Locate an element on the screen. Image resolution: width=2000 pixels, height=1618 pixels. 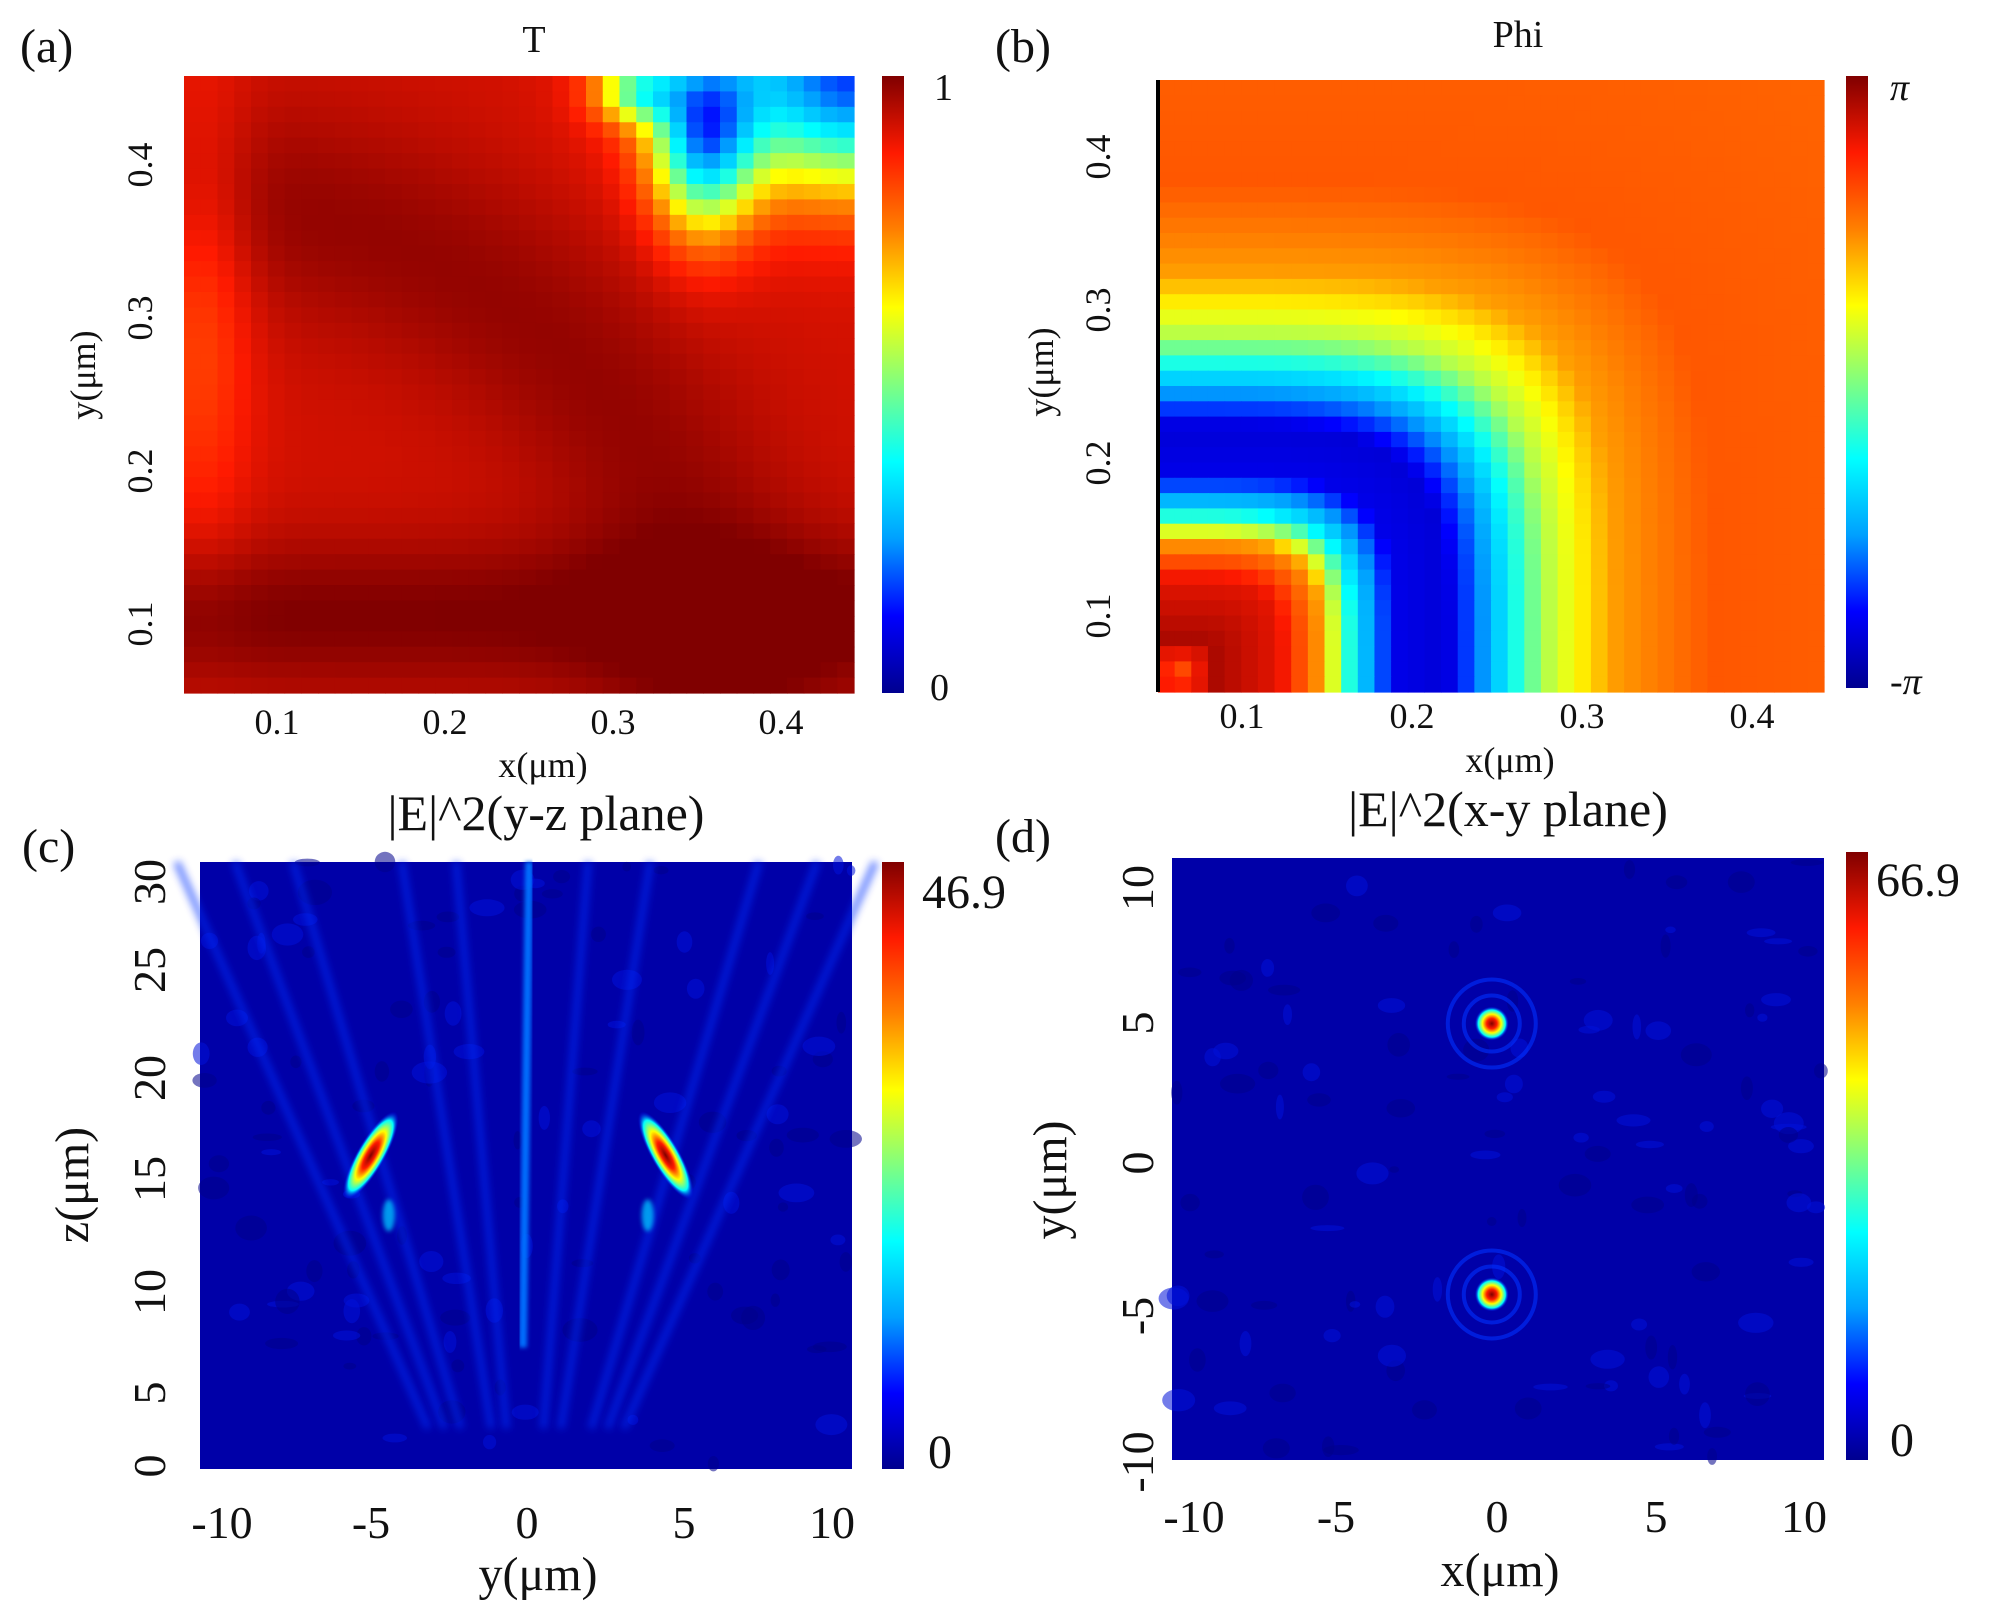
y-tick-b-2: 0.2 is located at coordinates (1098, 463).